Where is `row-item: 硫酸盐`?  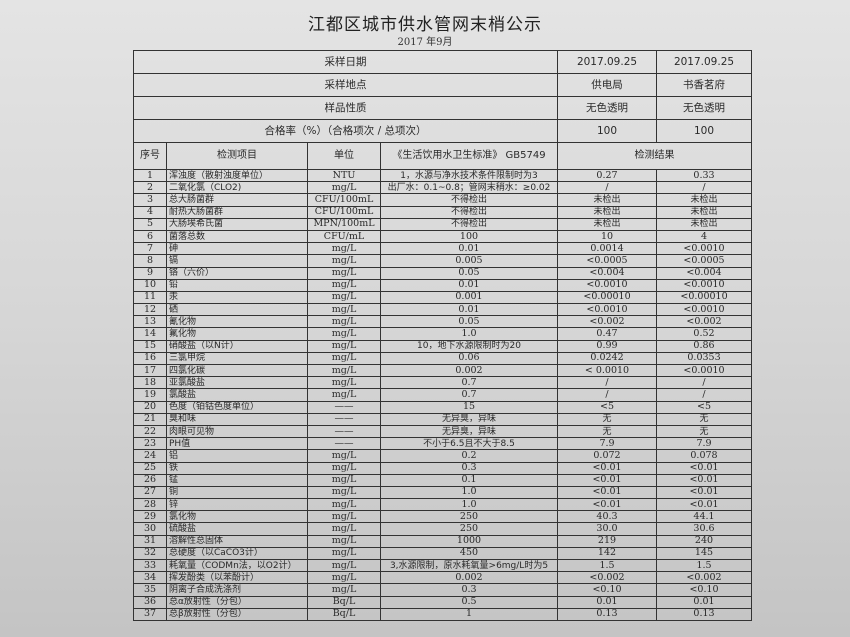 row-item: 硫酸盐 is located at coordinates (237, 529).